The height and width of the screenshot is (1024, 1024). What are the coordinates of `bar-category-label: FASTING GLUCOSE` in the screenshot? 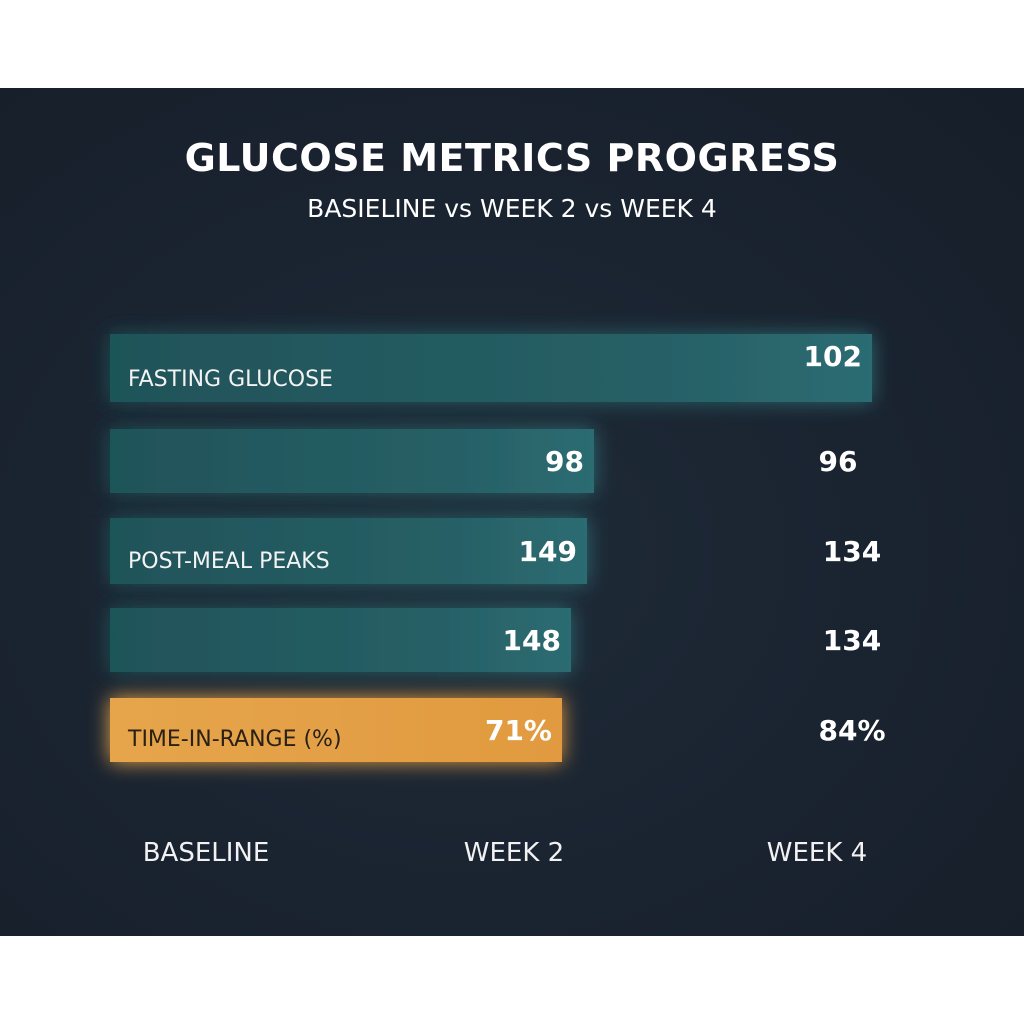 It's located at (230, 379).